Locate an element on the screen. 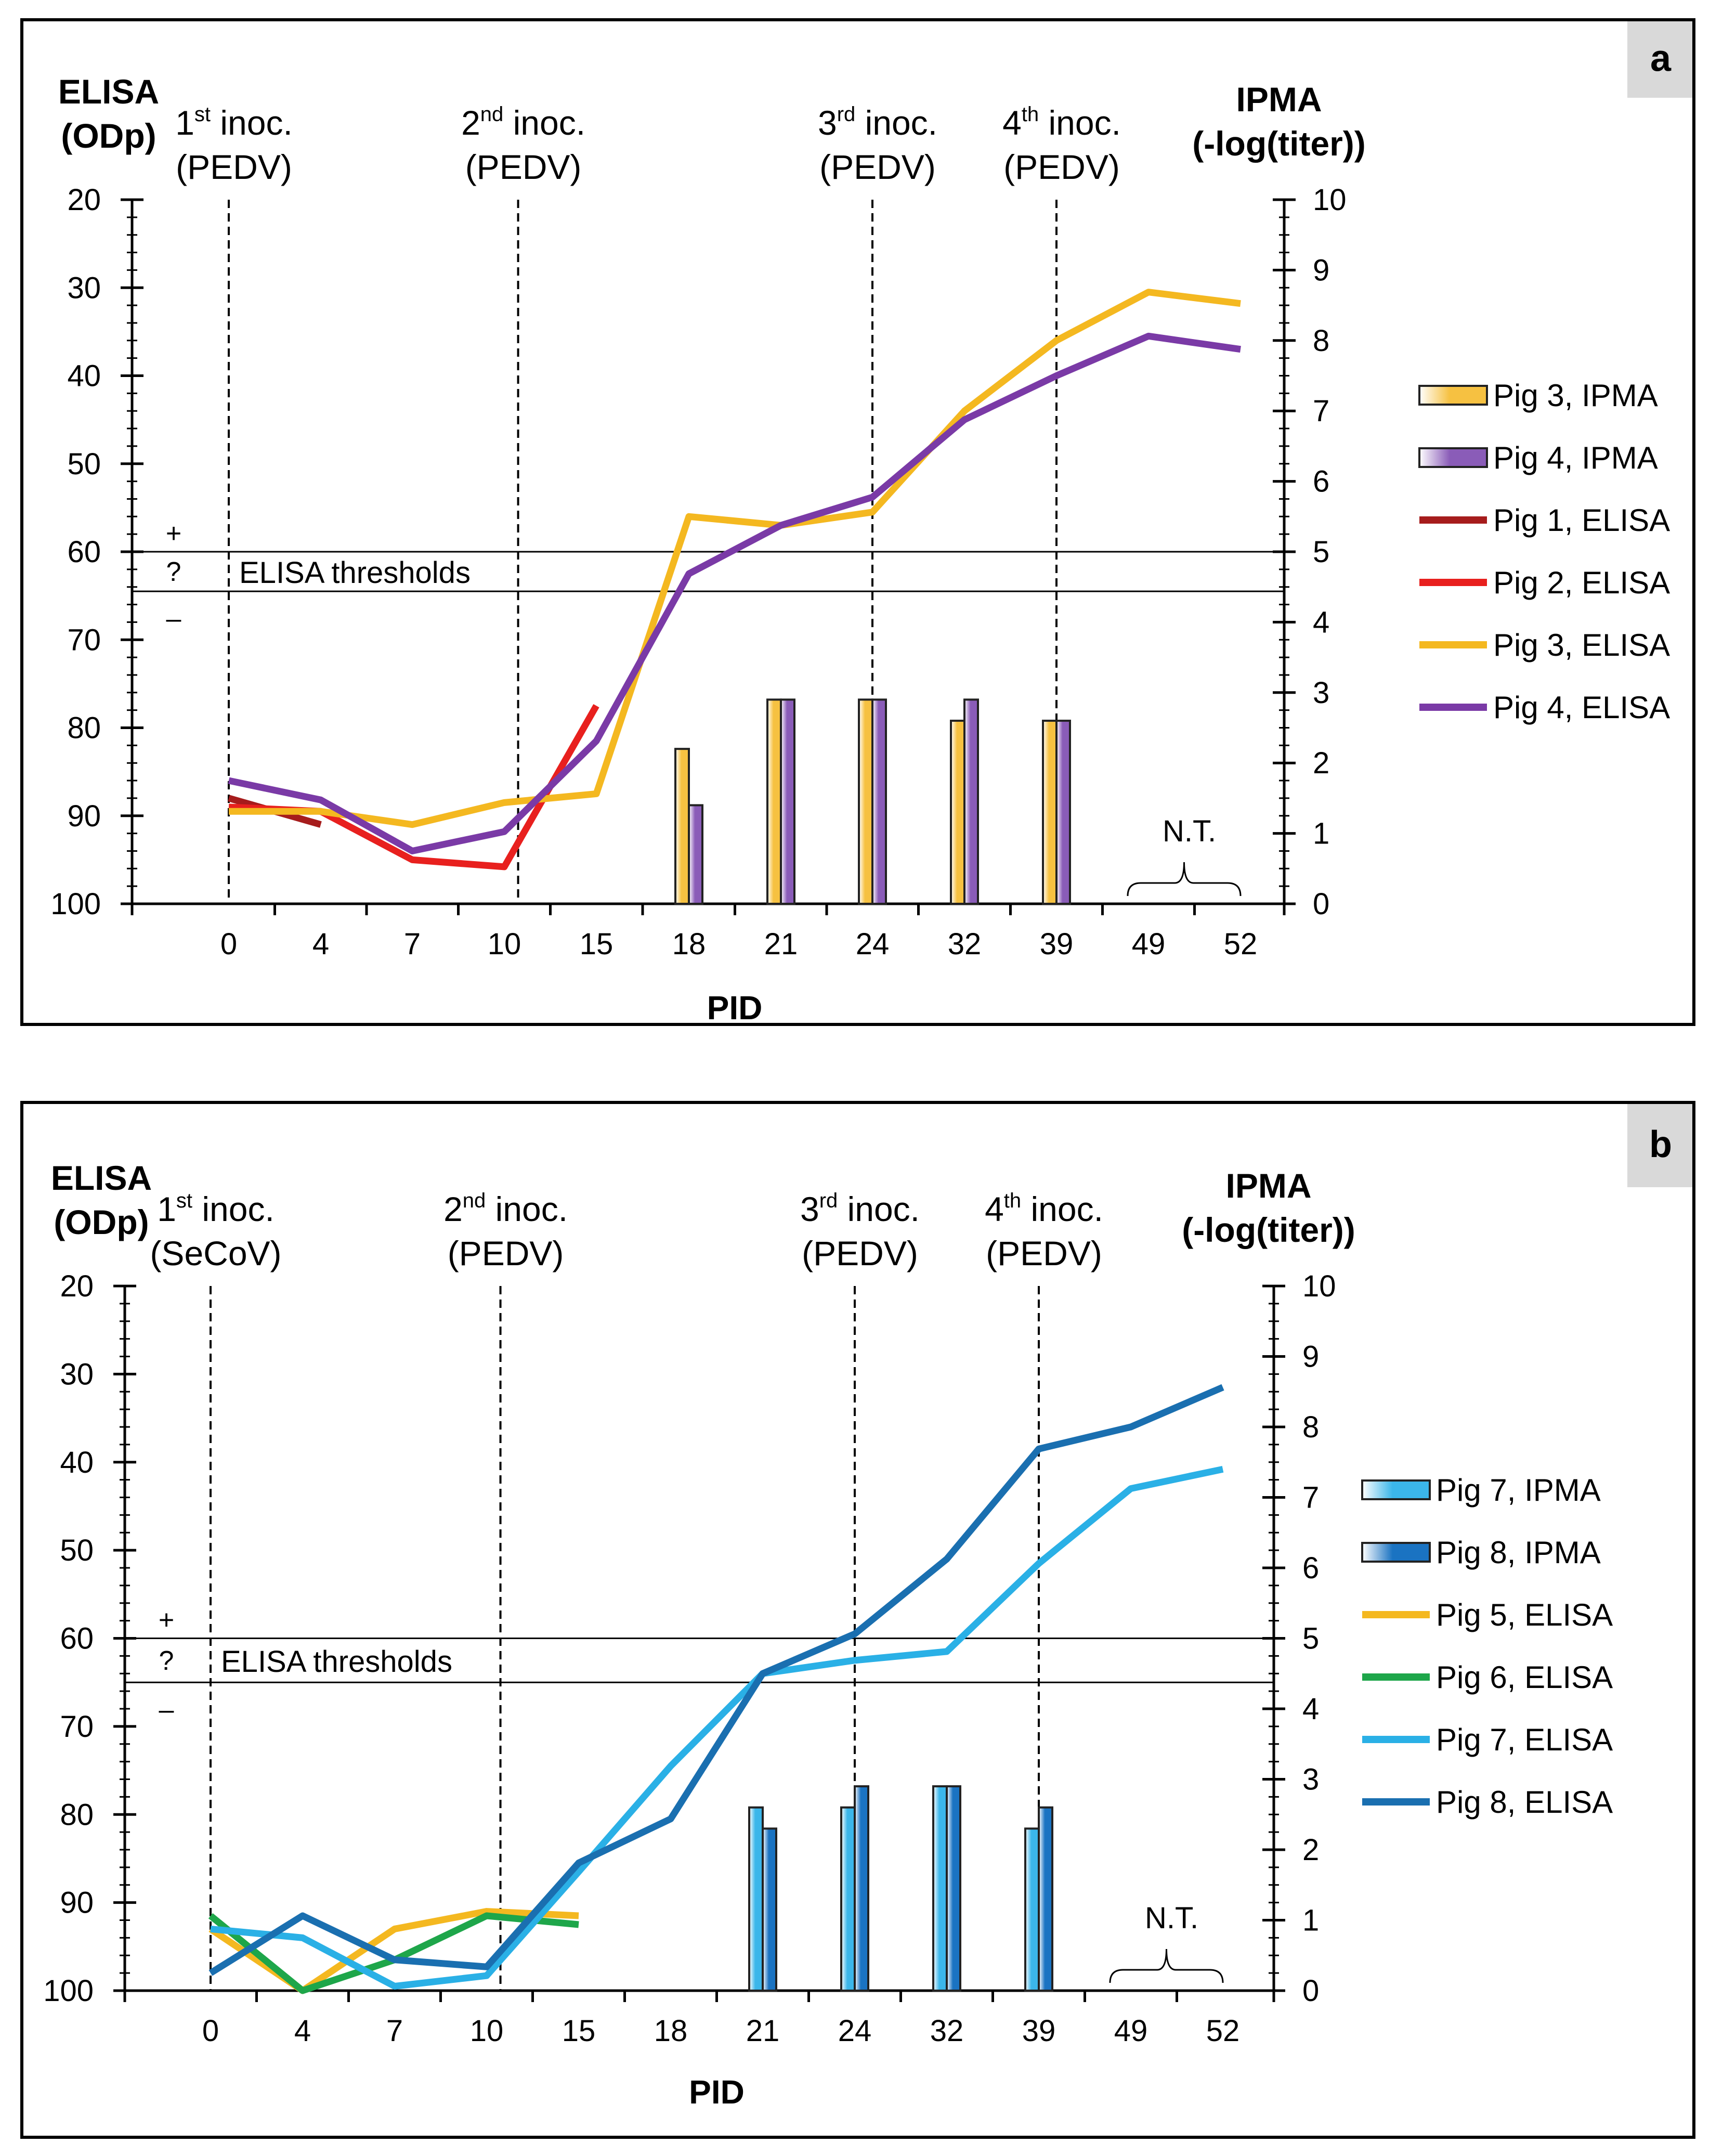 This screenshot has width=1736, height=2156. threshold-minus: – is located at coordinates (173, 619).